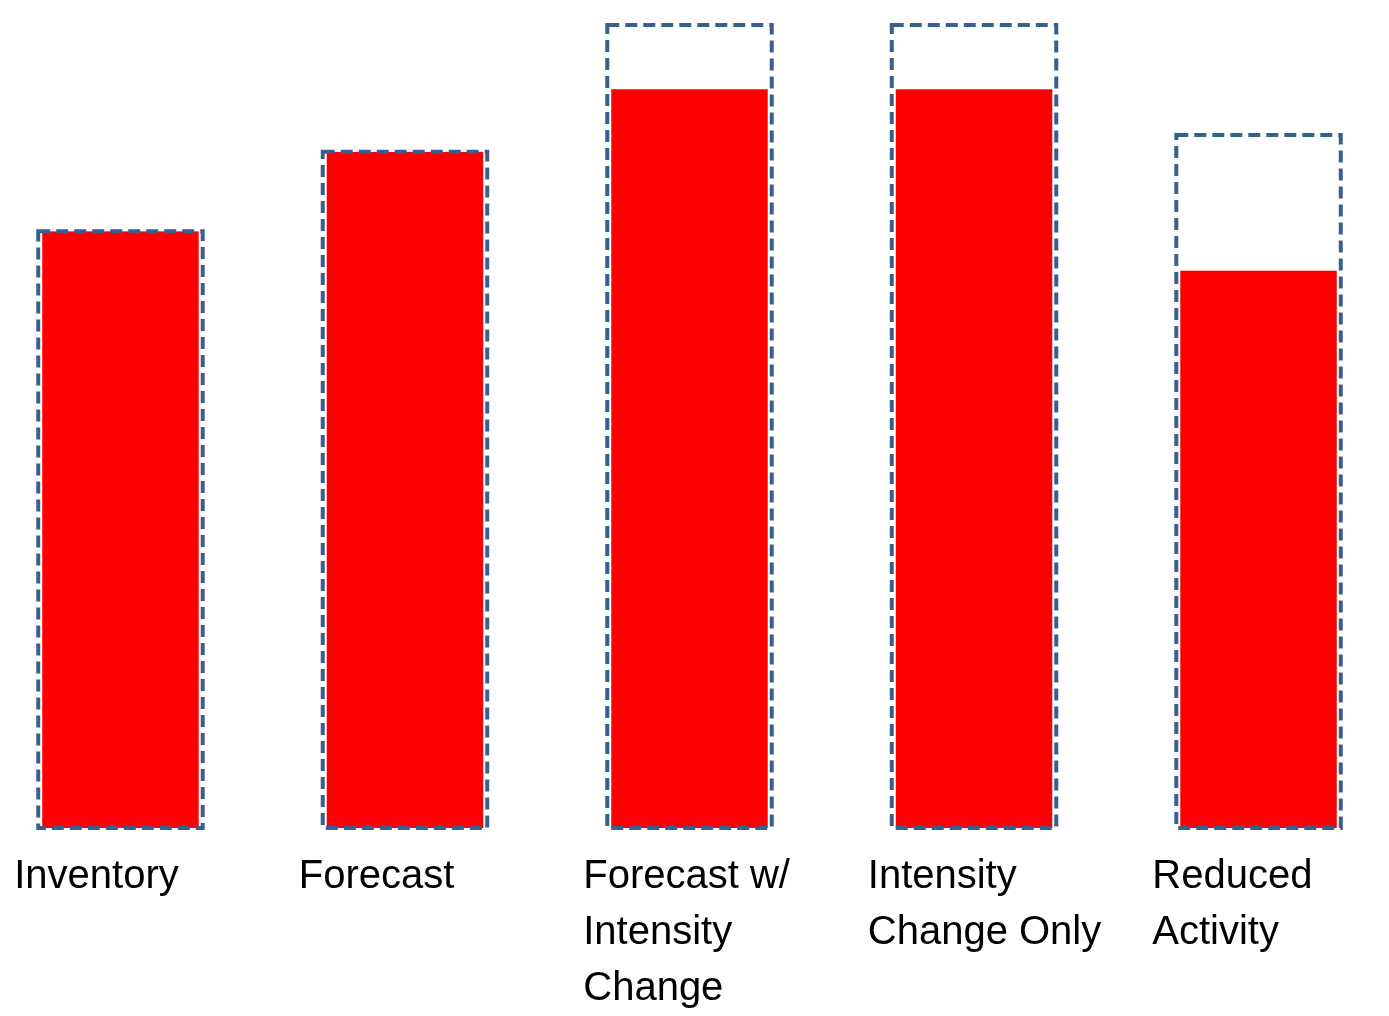  What do you see at coordinates (1258, 549) in the screenshot?
I see `bar` at bounding box center [1258, 549].